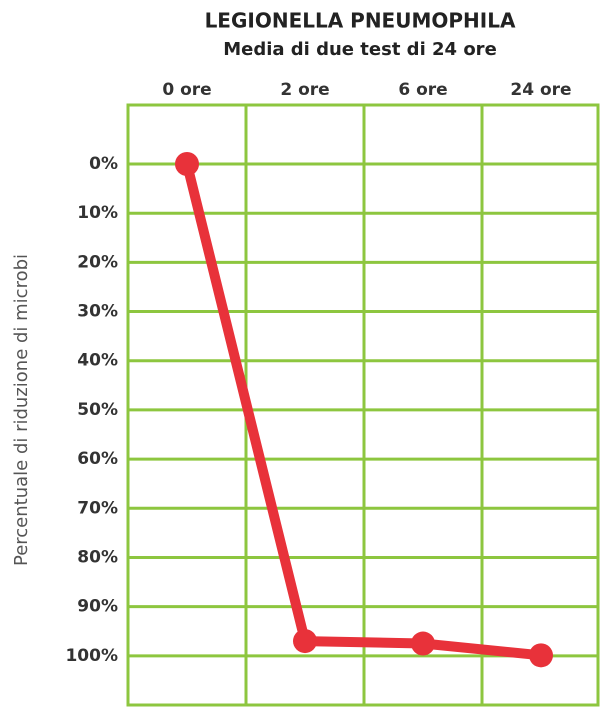 The image size is (602, 717). I want to click on chart-title: LEGIONELLA PNEUMOPHILA, so click(360, 21).